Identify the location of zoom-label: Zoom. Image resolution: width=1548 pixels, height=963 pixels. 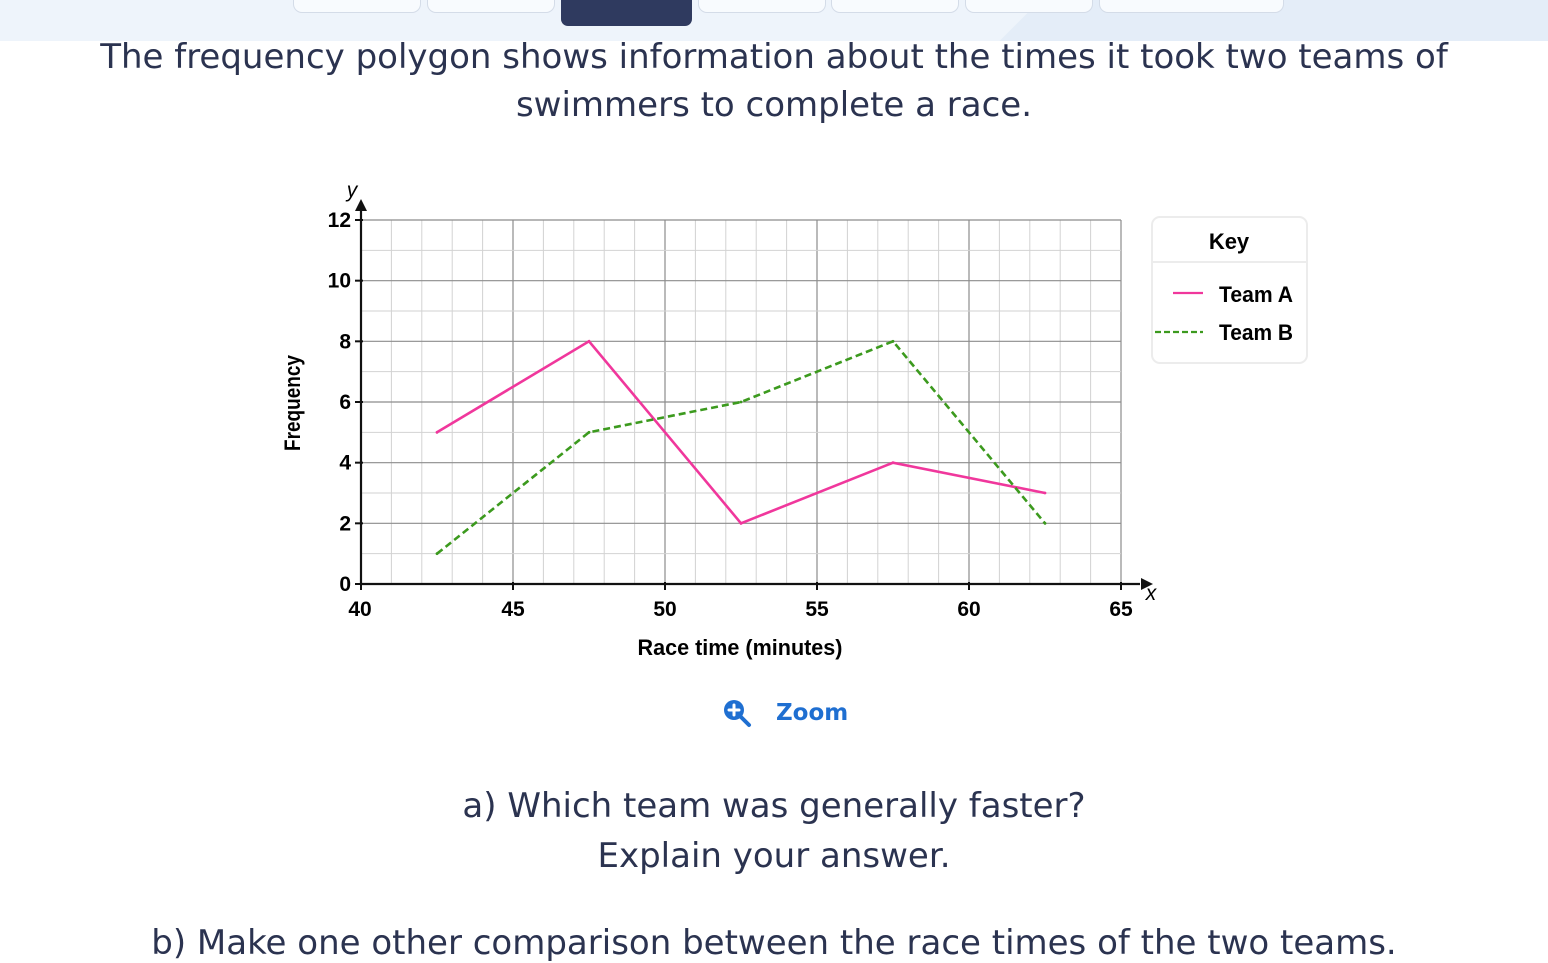
(812, 713).